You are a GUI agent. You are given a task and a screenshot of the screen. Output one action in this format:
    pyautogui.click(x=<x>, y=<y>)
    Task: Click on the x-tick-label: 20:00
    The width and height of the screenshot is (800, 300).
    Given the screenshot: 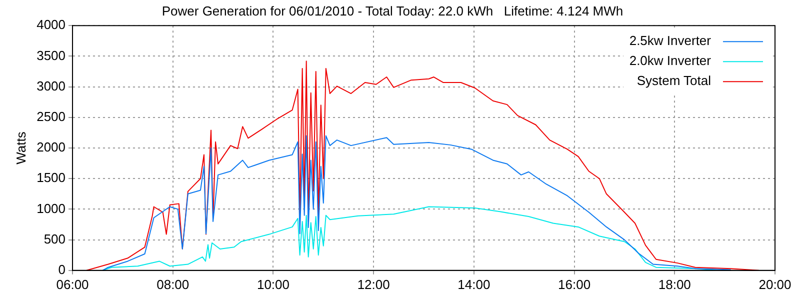 What is the action you would take?
    pyautogui.click(x=775, y=284)
    